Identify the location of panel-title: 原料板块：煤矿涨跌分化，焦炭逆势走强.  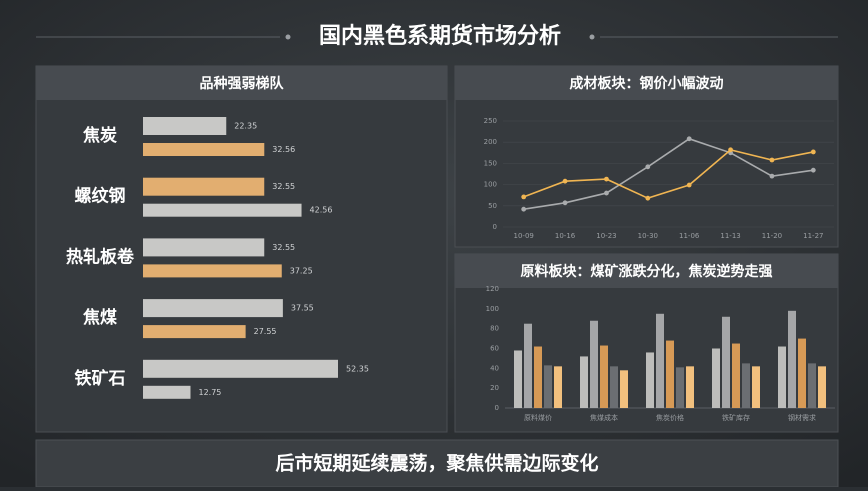
(647, 271).